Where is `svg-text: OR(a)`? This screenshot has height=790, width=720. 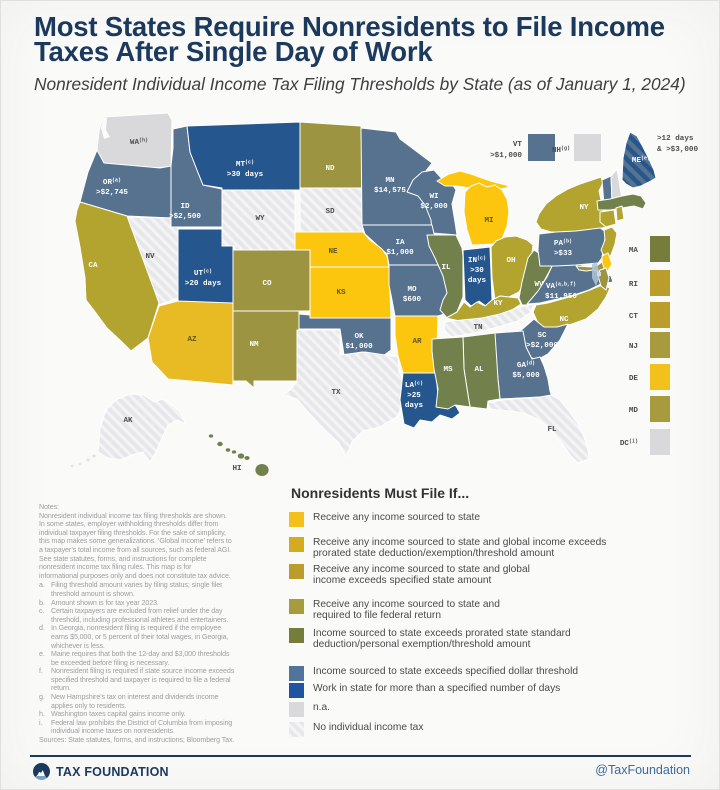
svg-text: OR(a) is located at coordinates (112, 183).